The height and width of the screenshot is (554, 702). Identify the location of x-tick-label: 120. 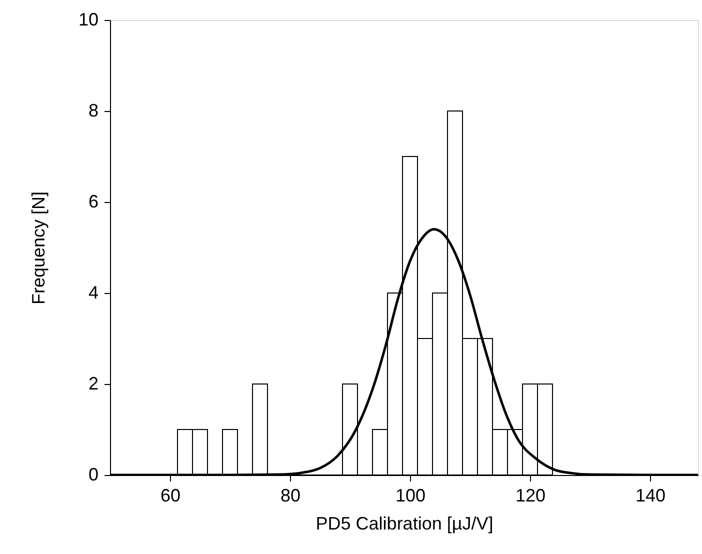
(530, 496).